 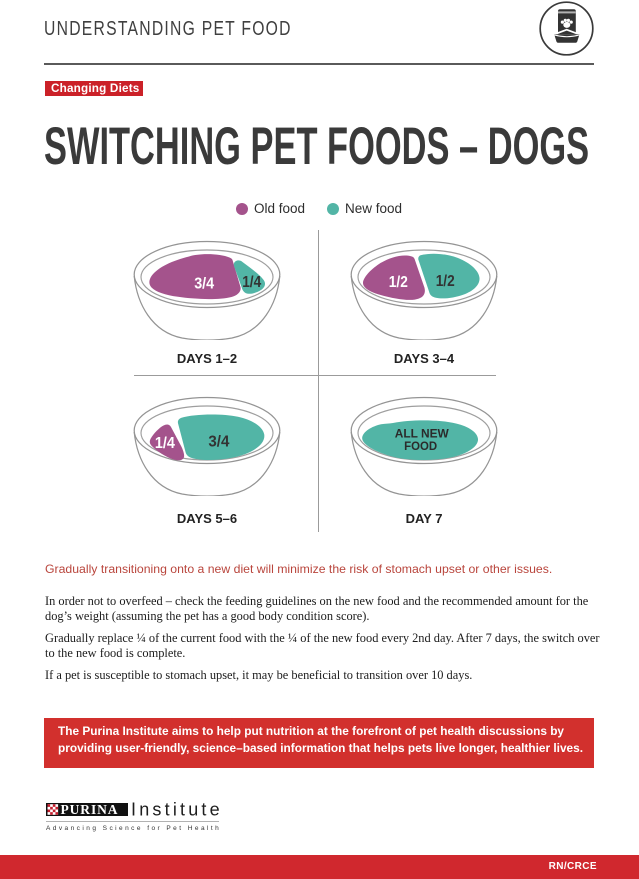 I want to click on svg-text: Institute, so click(x=177, y=810).